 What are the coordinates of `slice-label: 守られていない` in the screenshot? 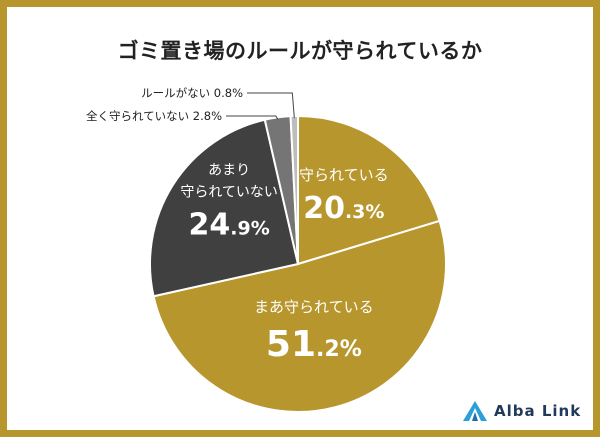 It's located at (229, 193).